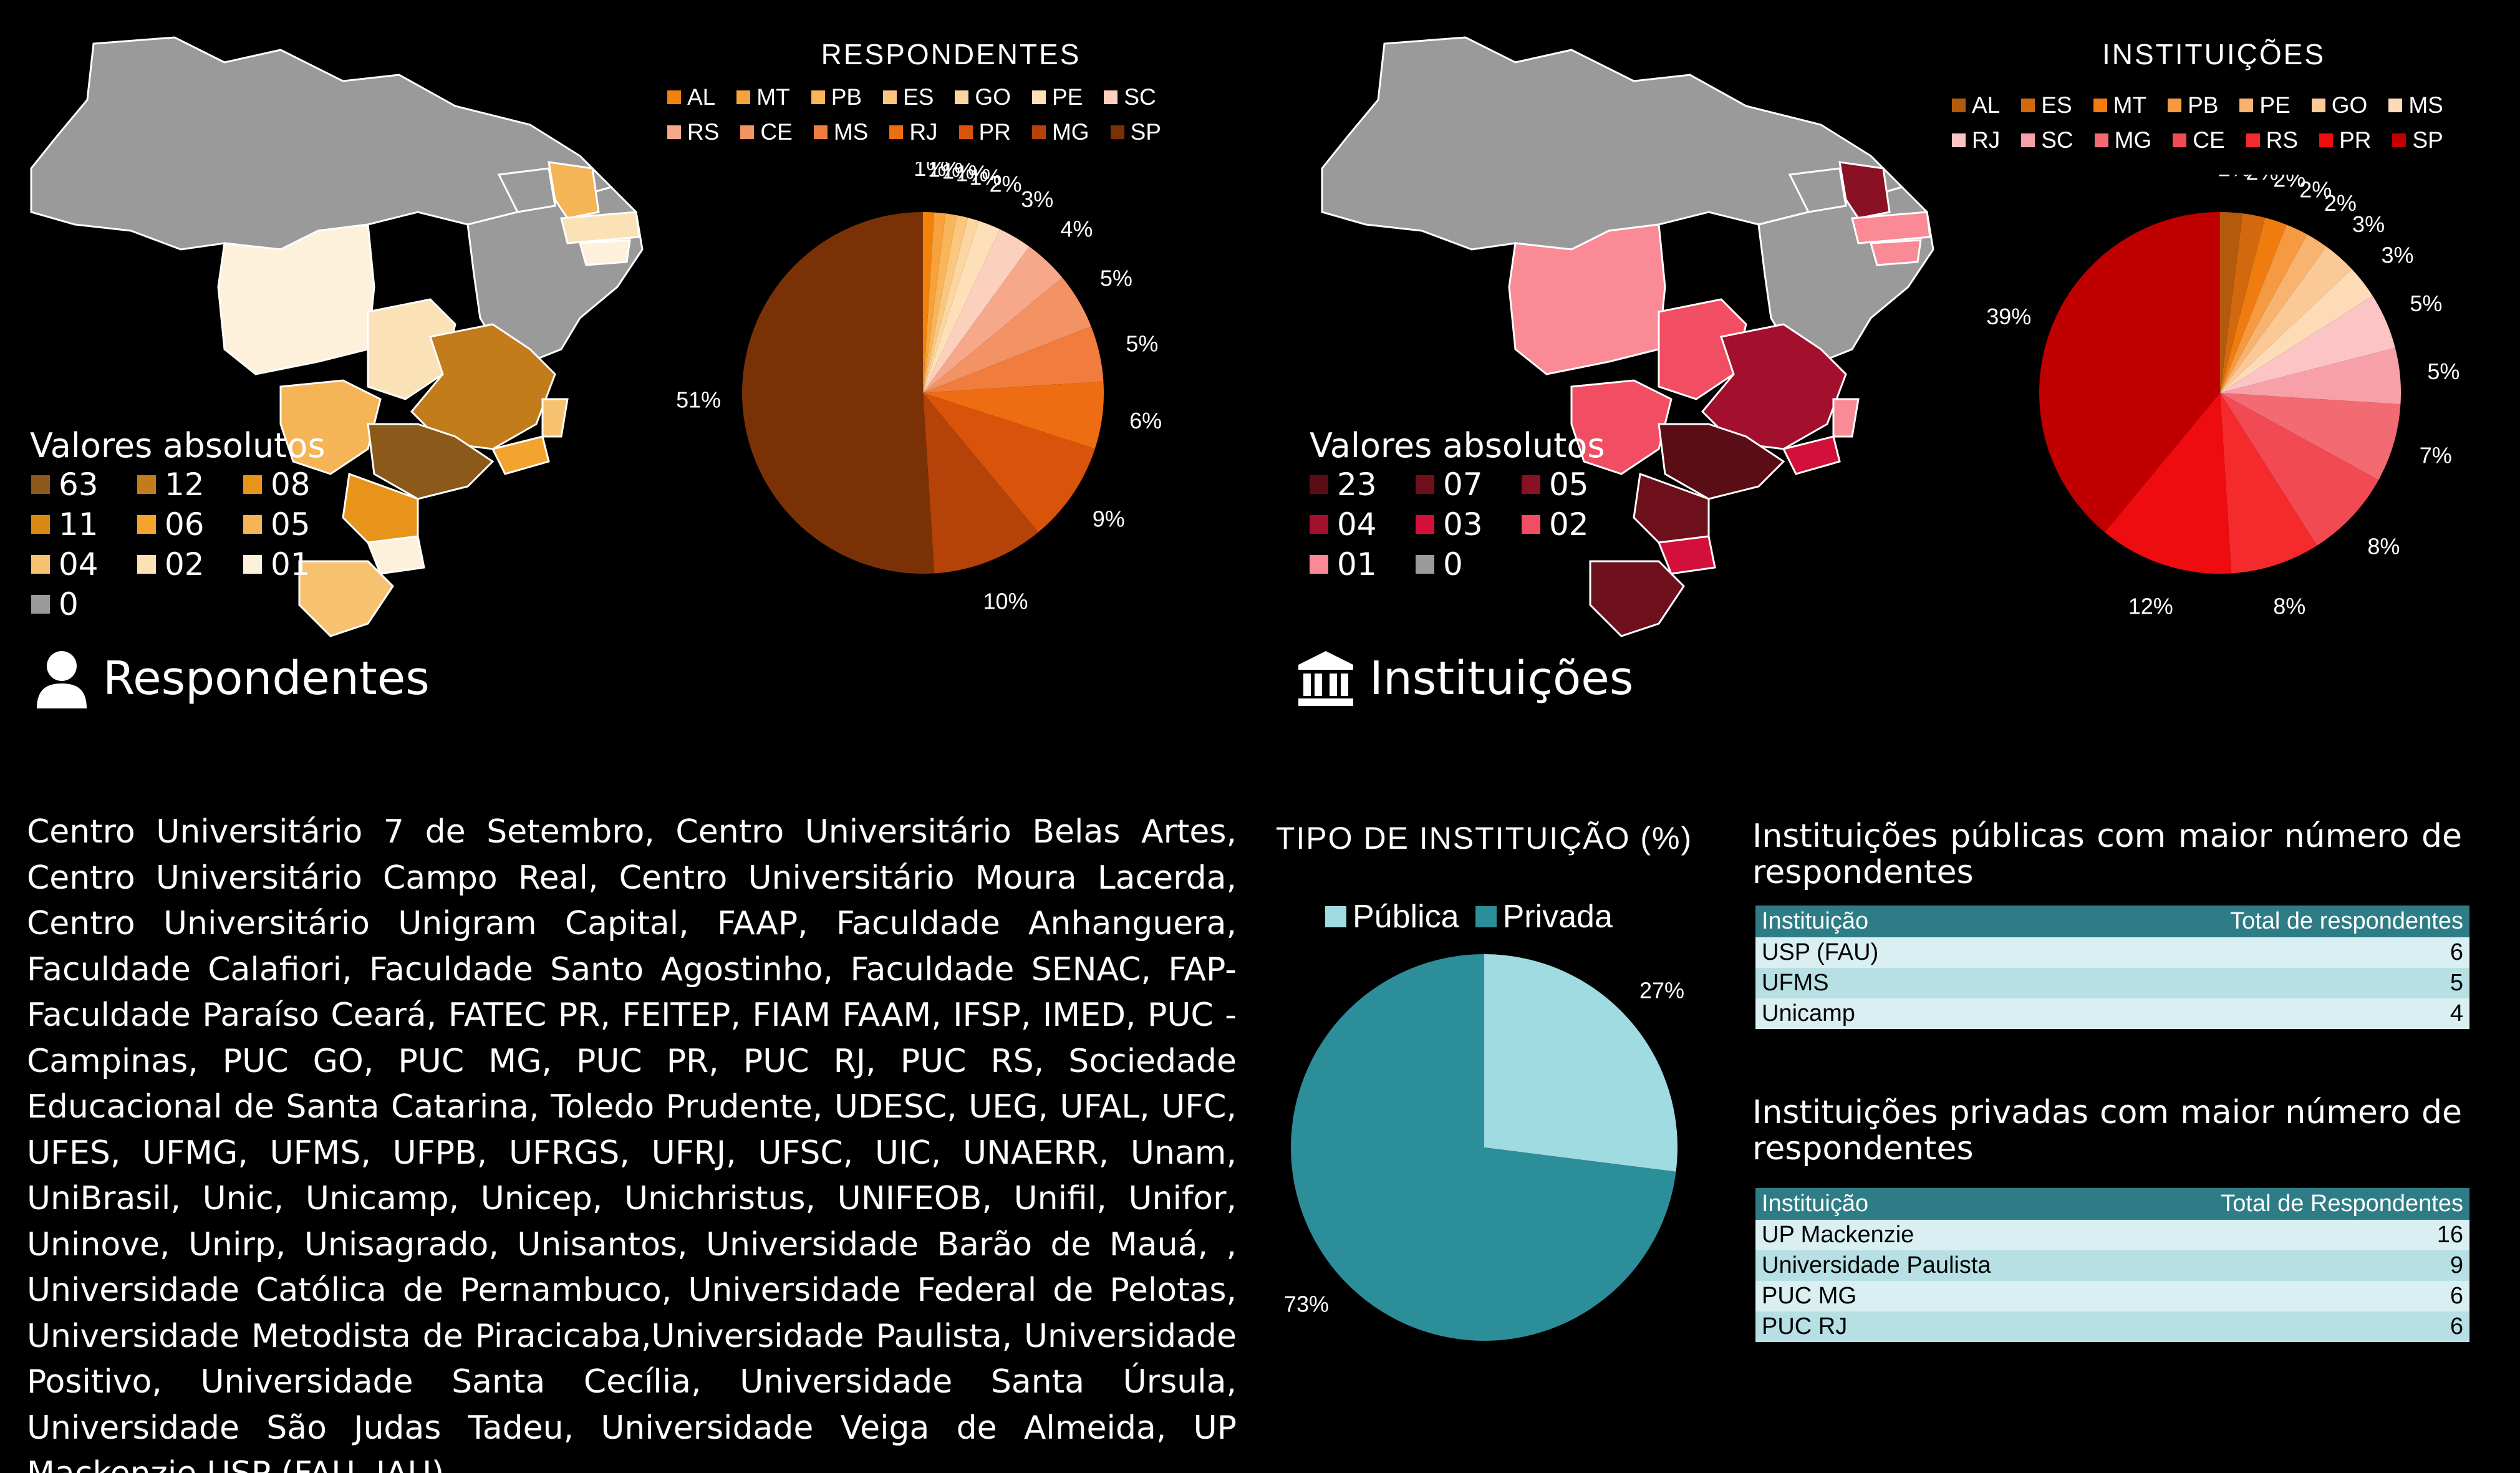  What do you see at coordinates (1469, 524) in the screenshot?
I see `map-instituicoes-legend: 23 07 05 04 03 02 01 0` at bounding box center [1469, 524].